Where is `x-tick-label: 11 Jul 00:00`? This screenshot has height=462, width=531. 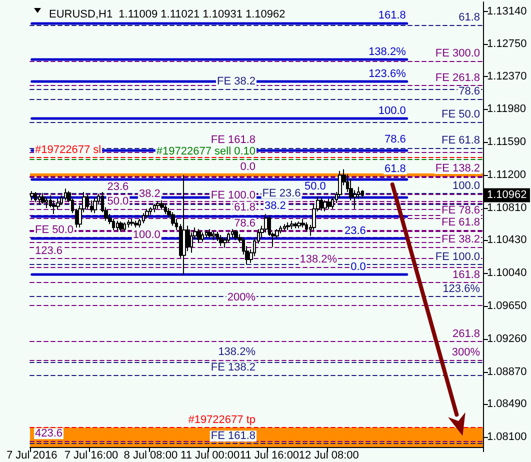
x-tick-label: 11 Jul 00:00 is located at coordinates (210, 456).